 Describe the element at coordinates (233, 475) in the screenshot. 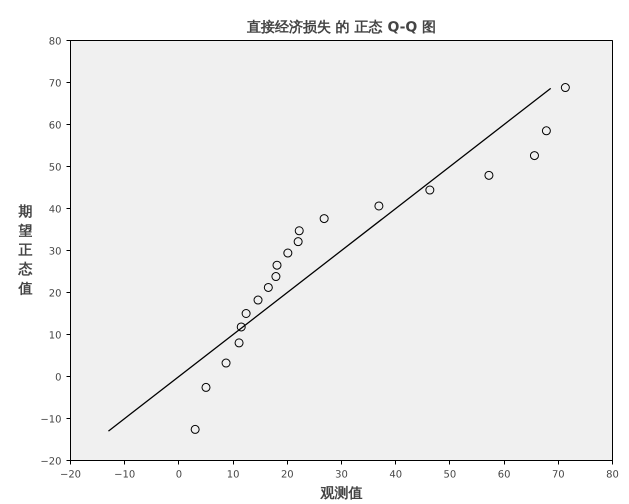

I see `x-tick-label: 10` at that location.